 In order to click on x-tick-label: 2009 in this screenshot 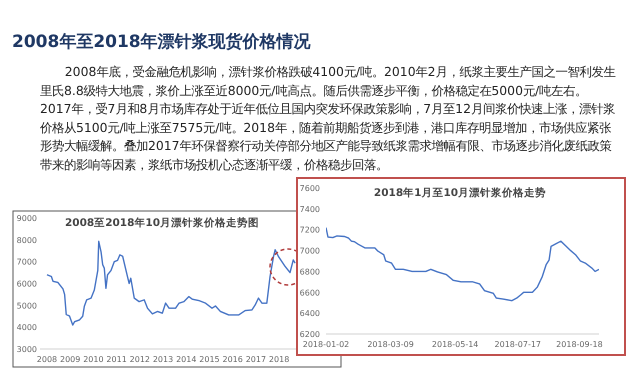, I will do `click(70, 359)`.